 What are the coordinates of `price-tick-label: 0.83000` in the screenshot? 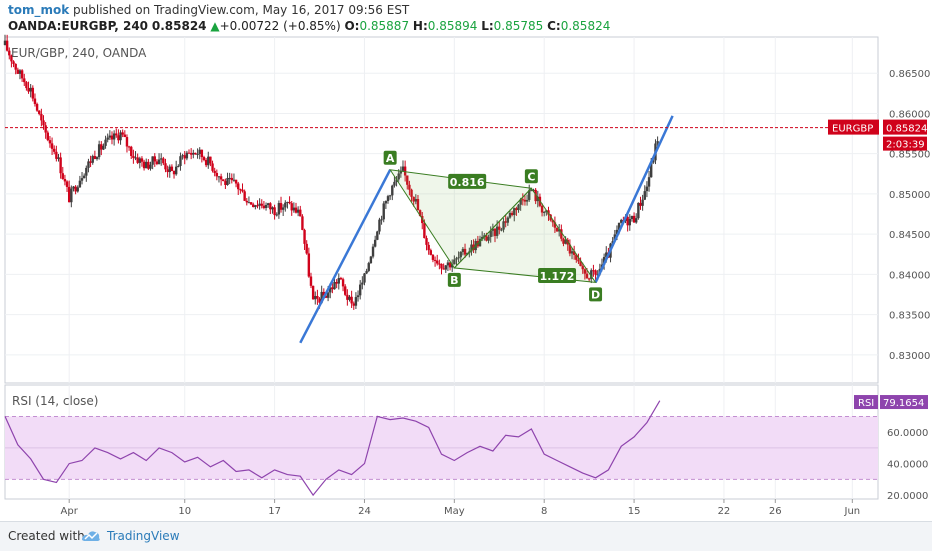 It's located at (909, 356).